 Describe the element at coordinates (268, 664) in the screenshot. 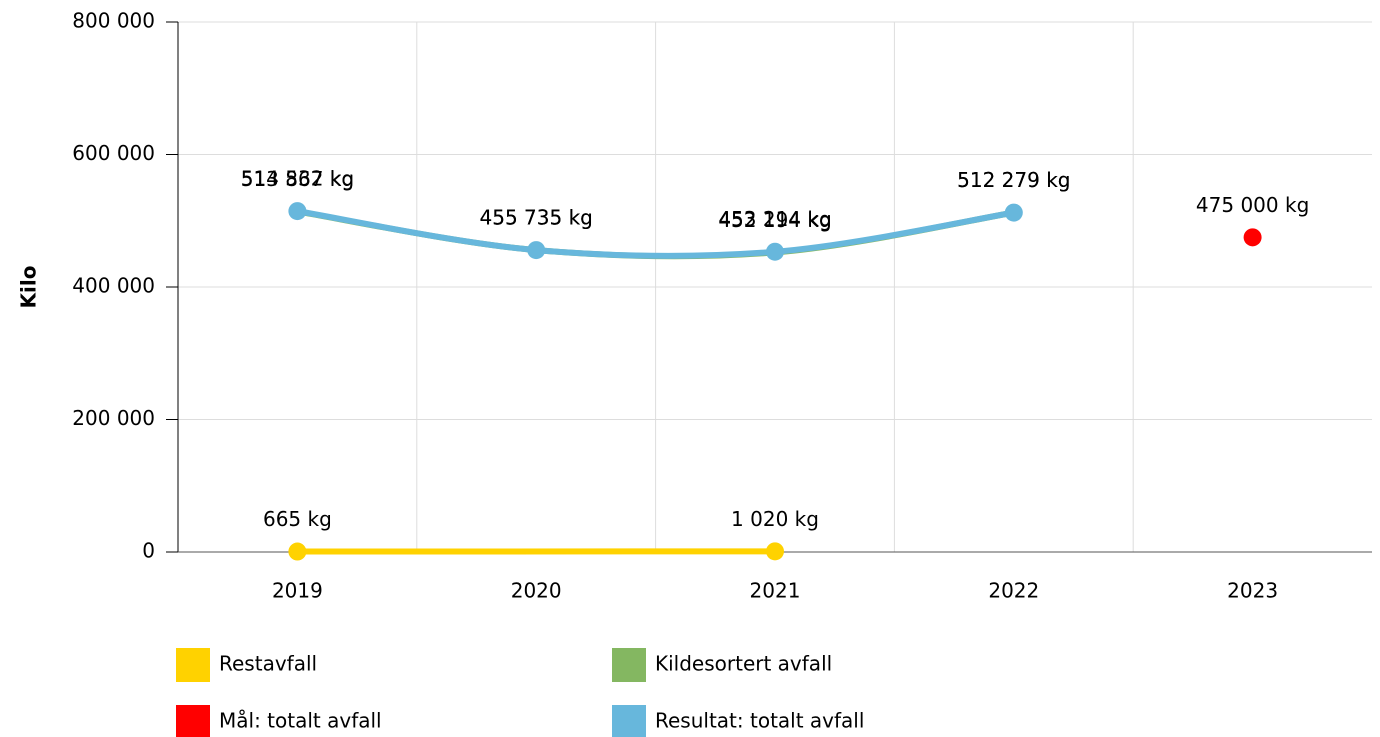

I see `legend-label: Restavfall` at that location.